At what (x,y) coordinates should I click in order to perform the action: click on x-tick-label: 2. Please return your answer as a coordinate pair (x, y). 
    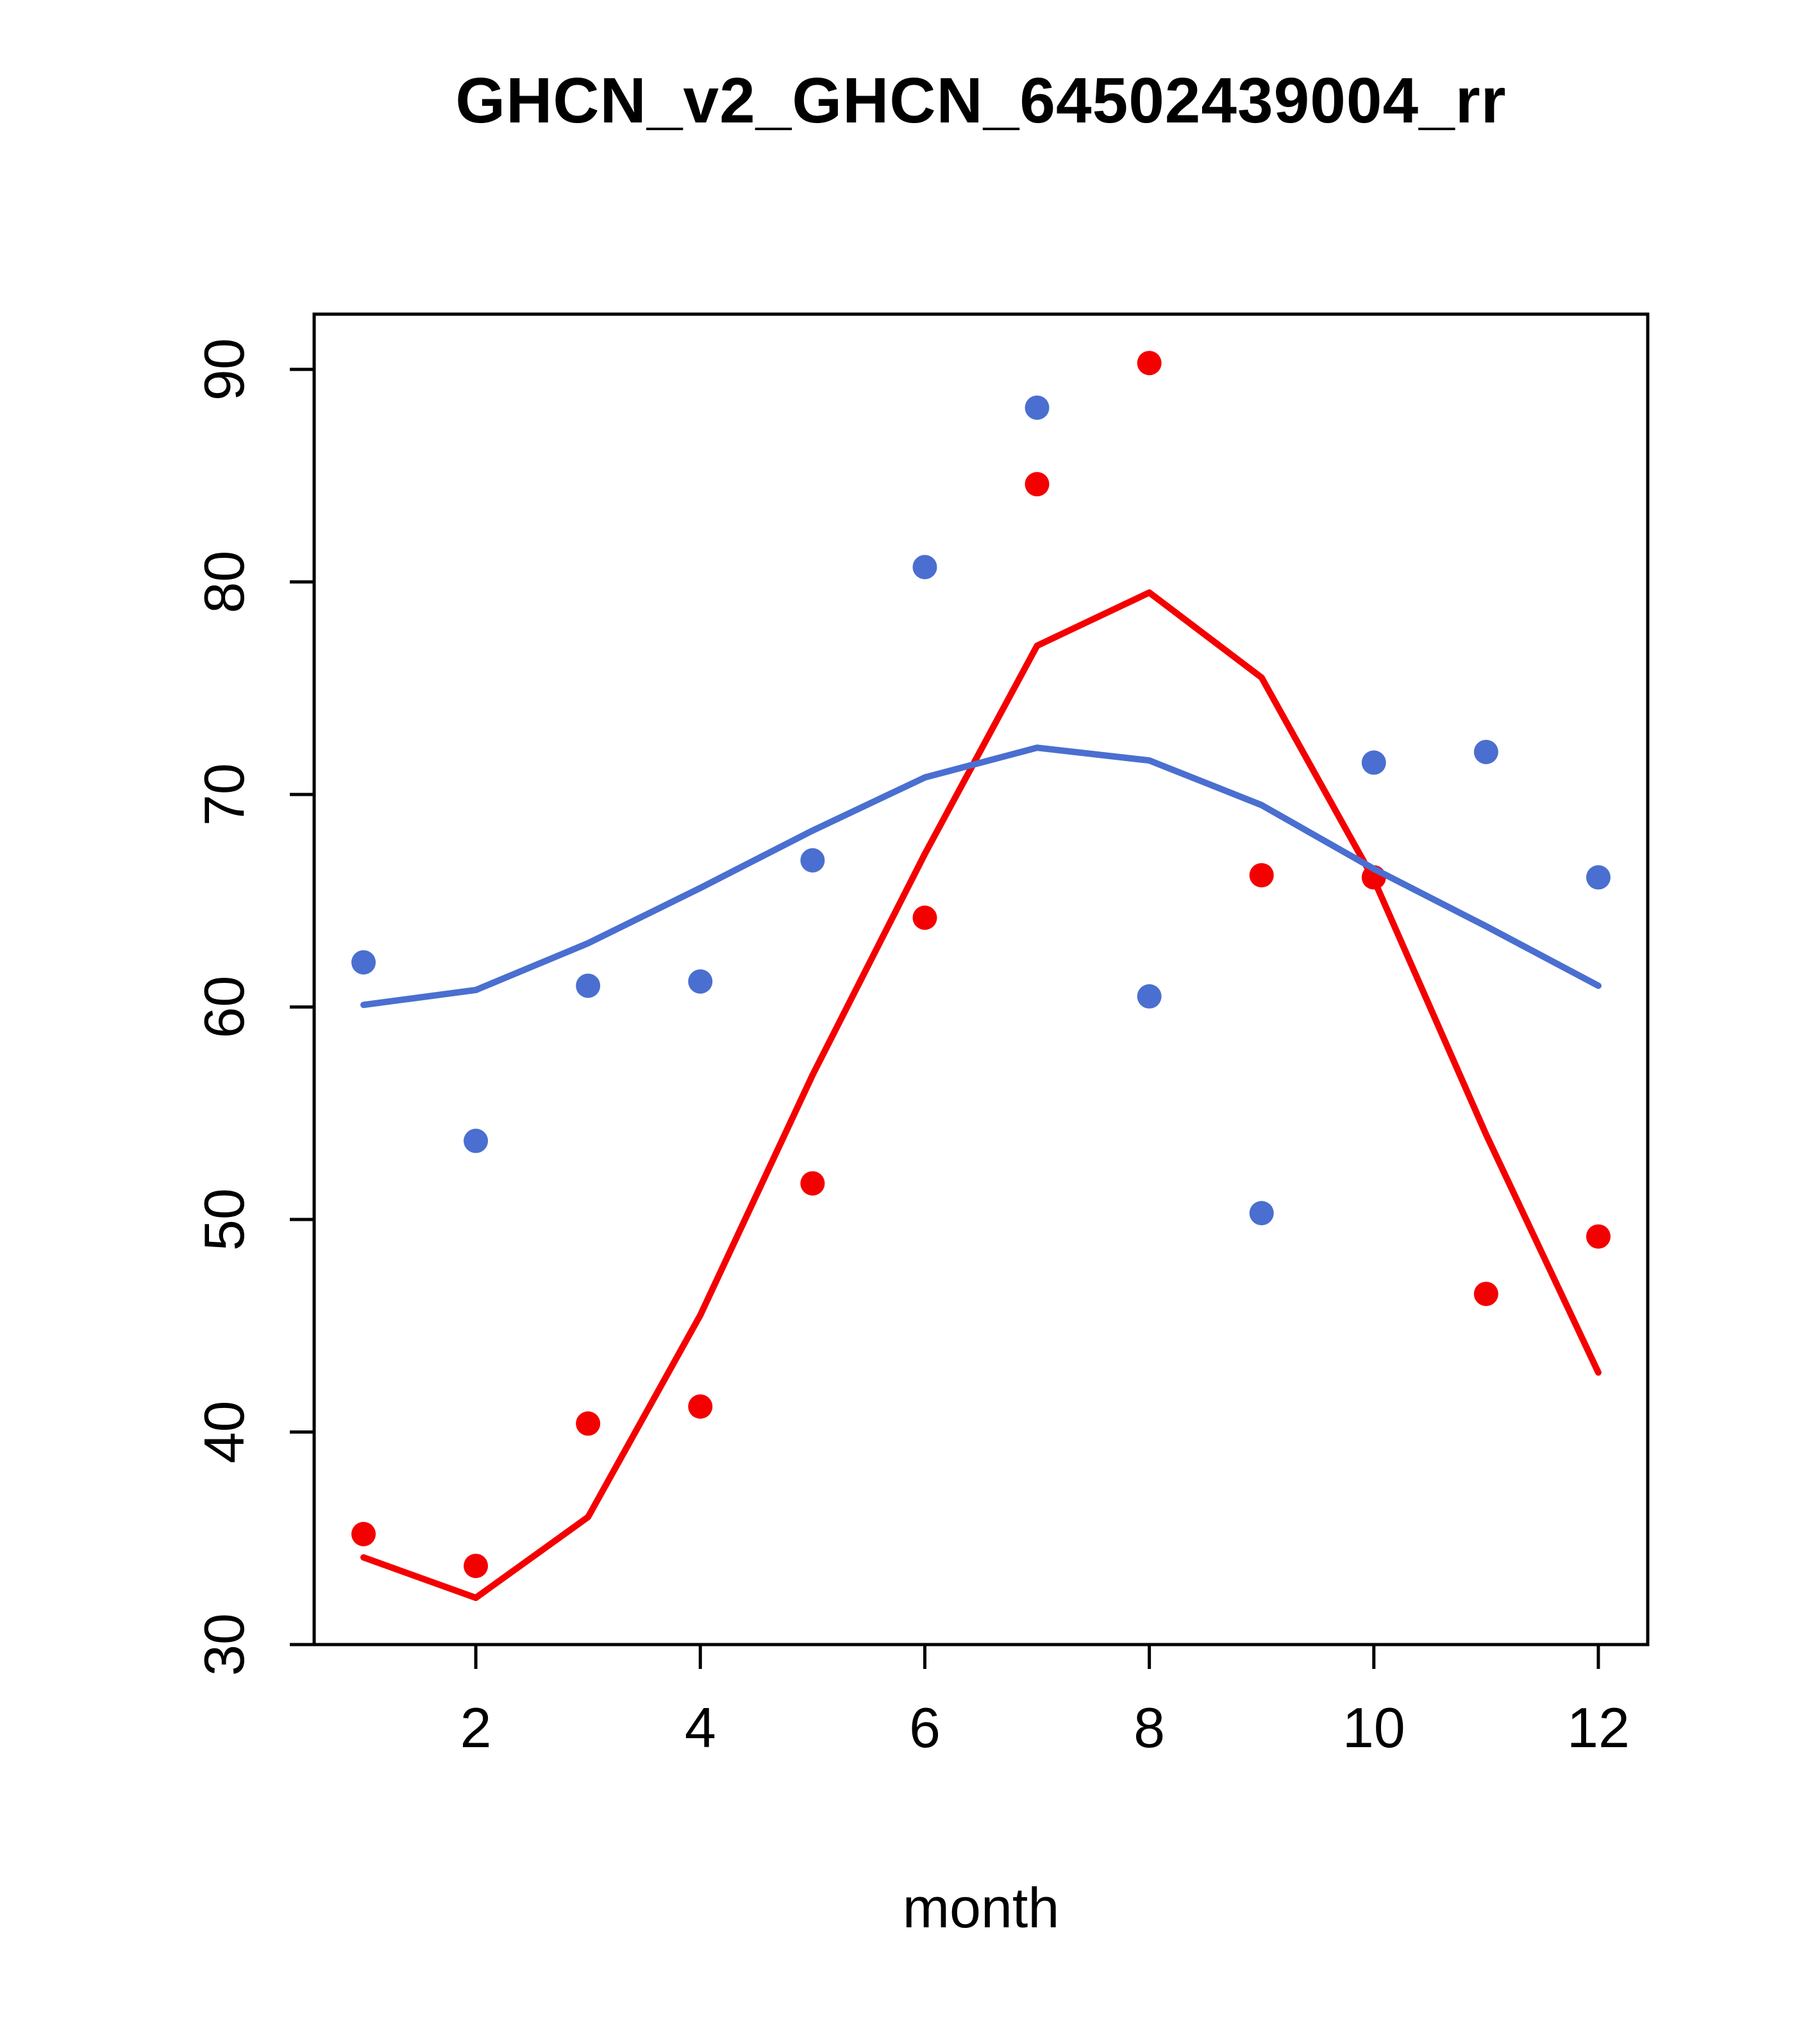
    Looking at the image, I should click on (476, 1728).